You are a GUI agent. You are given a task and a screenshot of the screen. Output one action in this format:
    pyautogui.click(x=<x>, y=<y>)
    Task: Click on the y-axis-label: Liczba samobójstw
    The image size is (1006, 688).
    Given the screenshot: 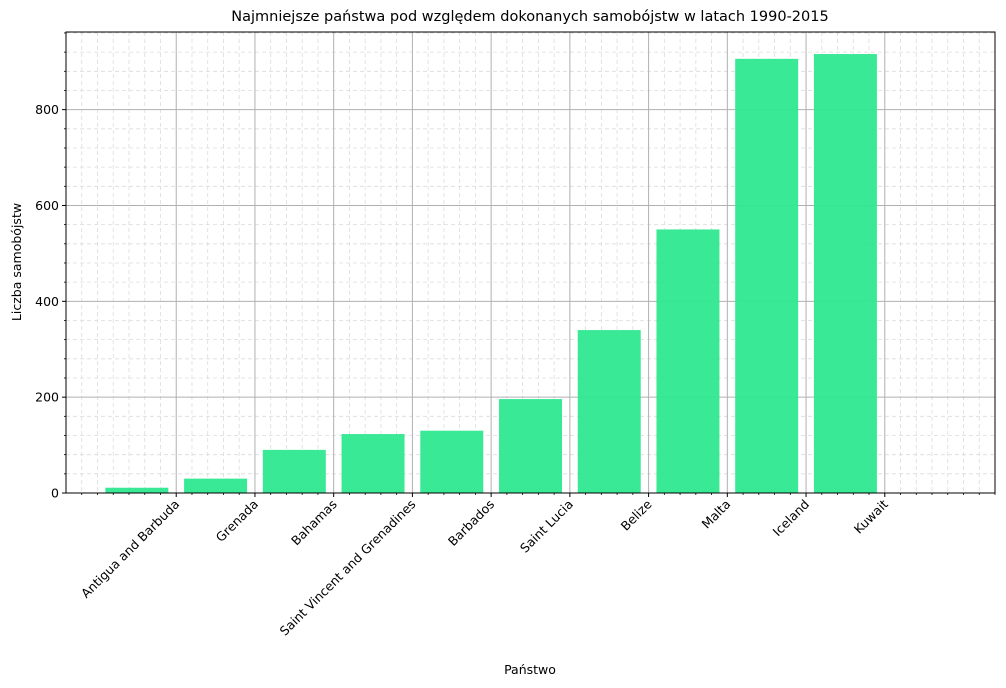 What is the action you would take?
    pyautogui.click(x=16, y=262)
    